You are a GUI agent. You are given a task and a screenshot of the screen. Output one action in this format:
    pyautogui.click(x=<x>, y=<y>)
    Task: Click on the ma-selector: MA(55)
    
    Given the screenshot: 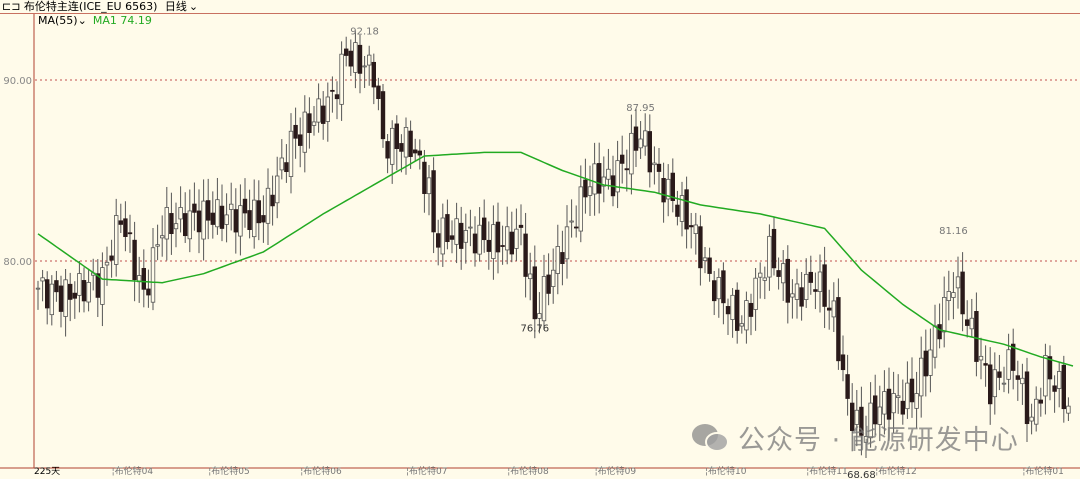 What is the action you would take?
    pyautogui.click(x=58, y=20)
    